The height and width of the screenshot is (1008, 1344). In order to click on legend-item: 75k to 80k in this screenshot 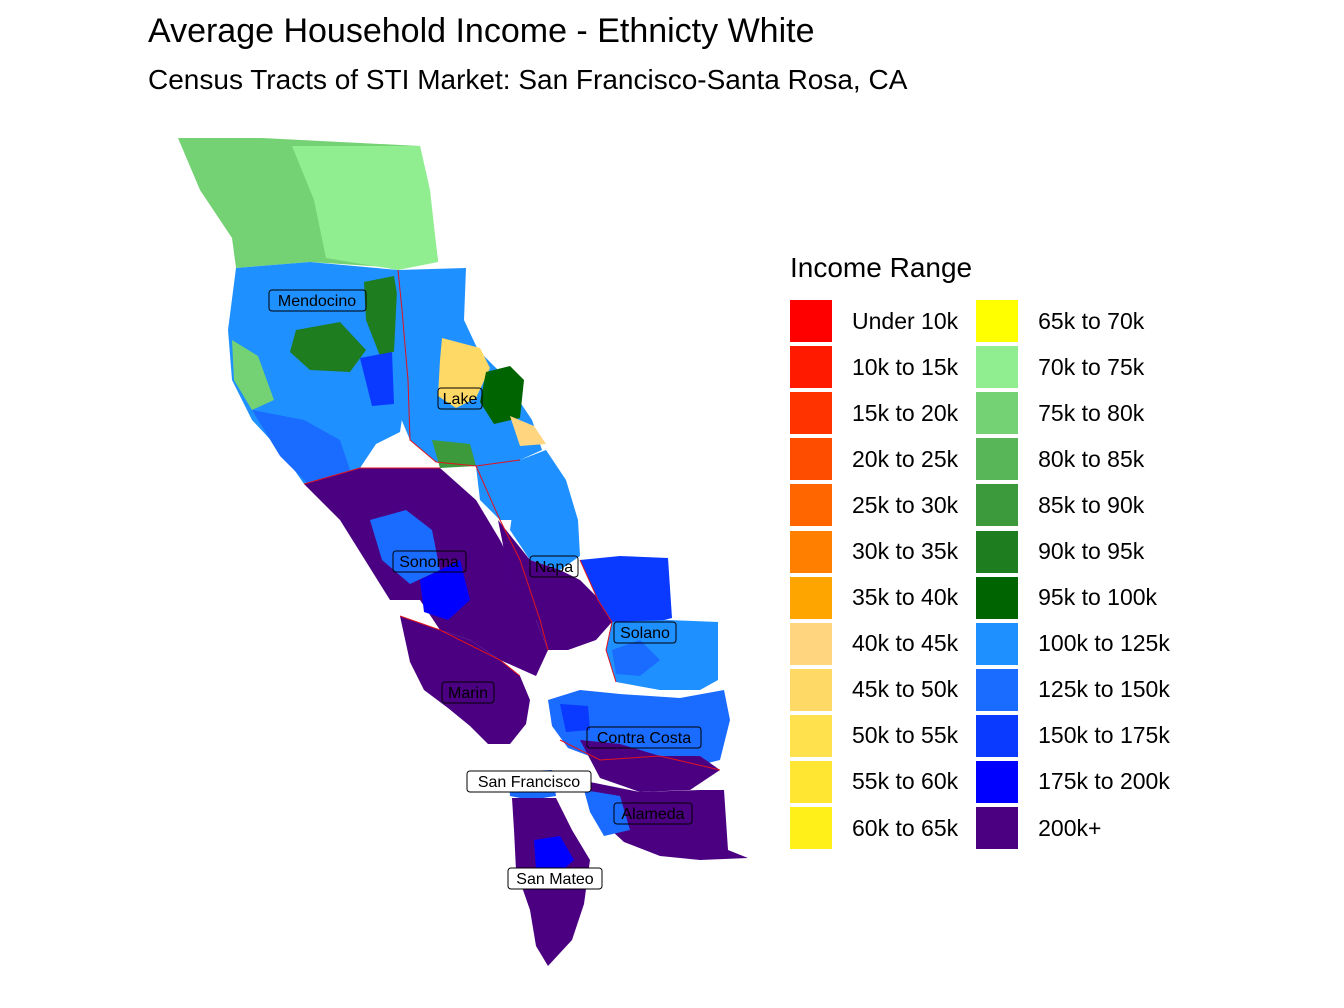, I will do `click(1073, 413)`.